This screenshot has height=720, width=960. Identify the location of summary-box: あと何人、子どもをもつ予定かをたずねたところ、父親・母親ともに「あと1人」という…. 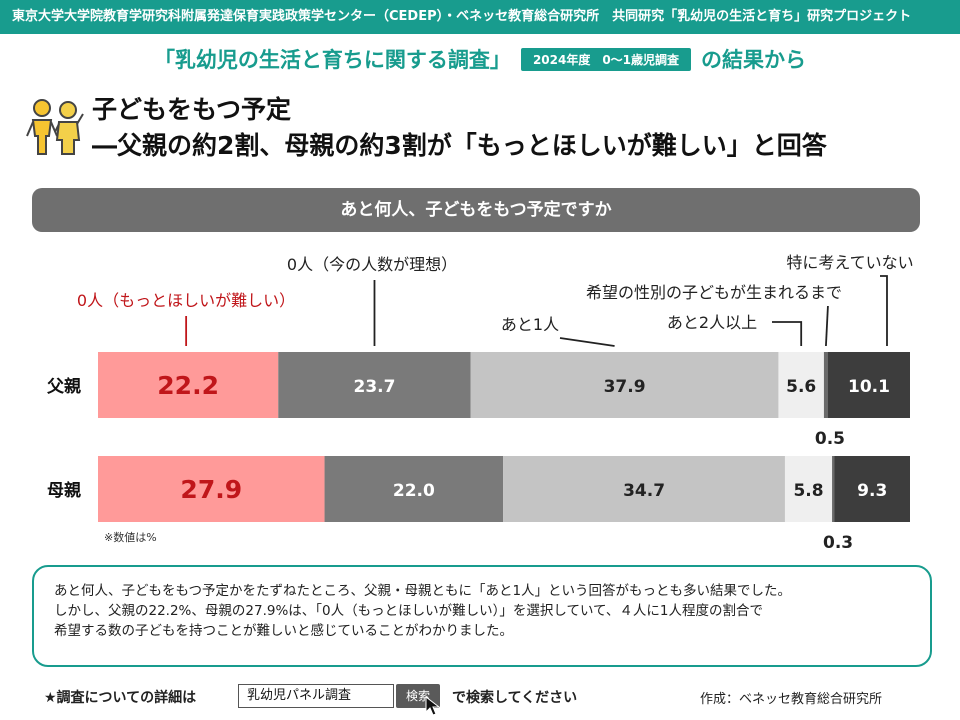
(482, 616).